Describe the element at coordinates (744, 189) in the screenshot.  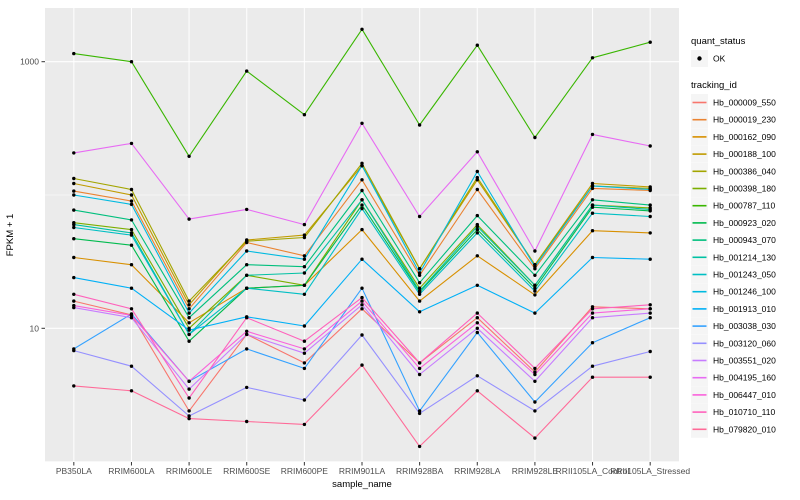
I see `legend-item-label: Hb_000398_180` at that location.